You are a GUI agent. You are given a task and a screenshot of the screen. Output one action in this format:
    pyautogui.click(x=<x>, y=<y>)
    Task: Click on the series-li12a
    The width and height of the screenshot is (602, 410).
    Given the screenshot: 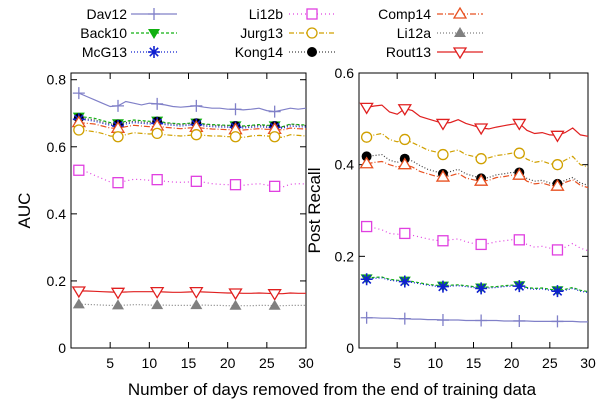 What is the action you would take?
    pyautogui.click(x=189, y=304)
    